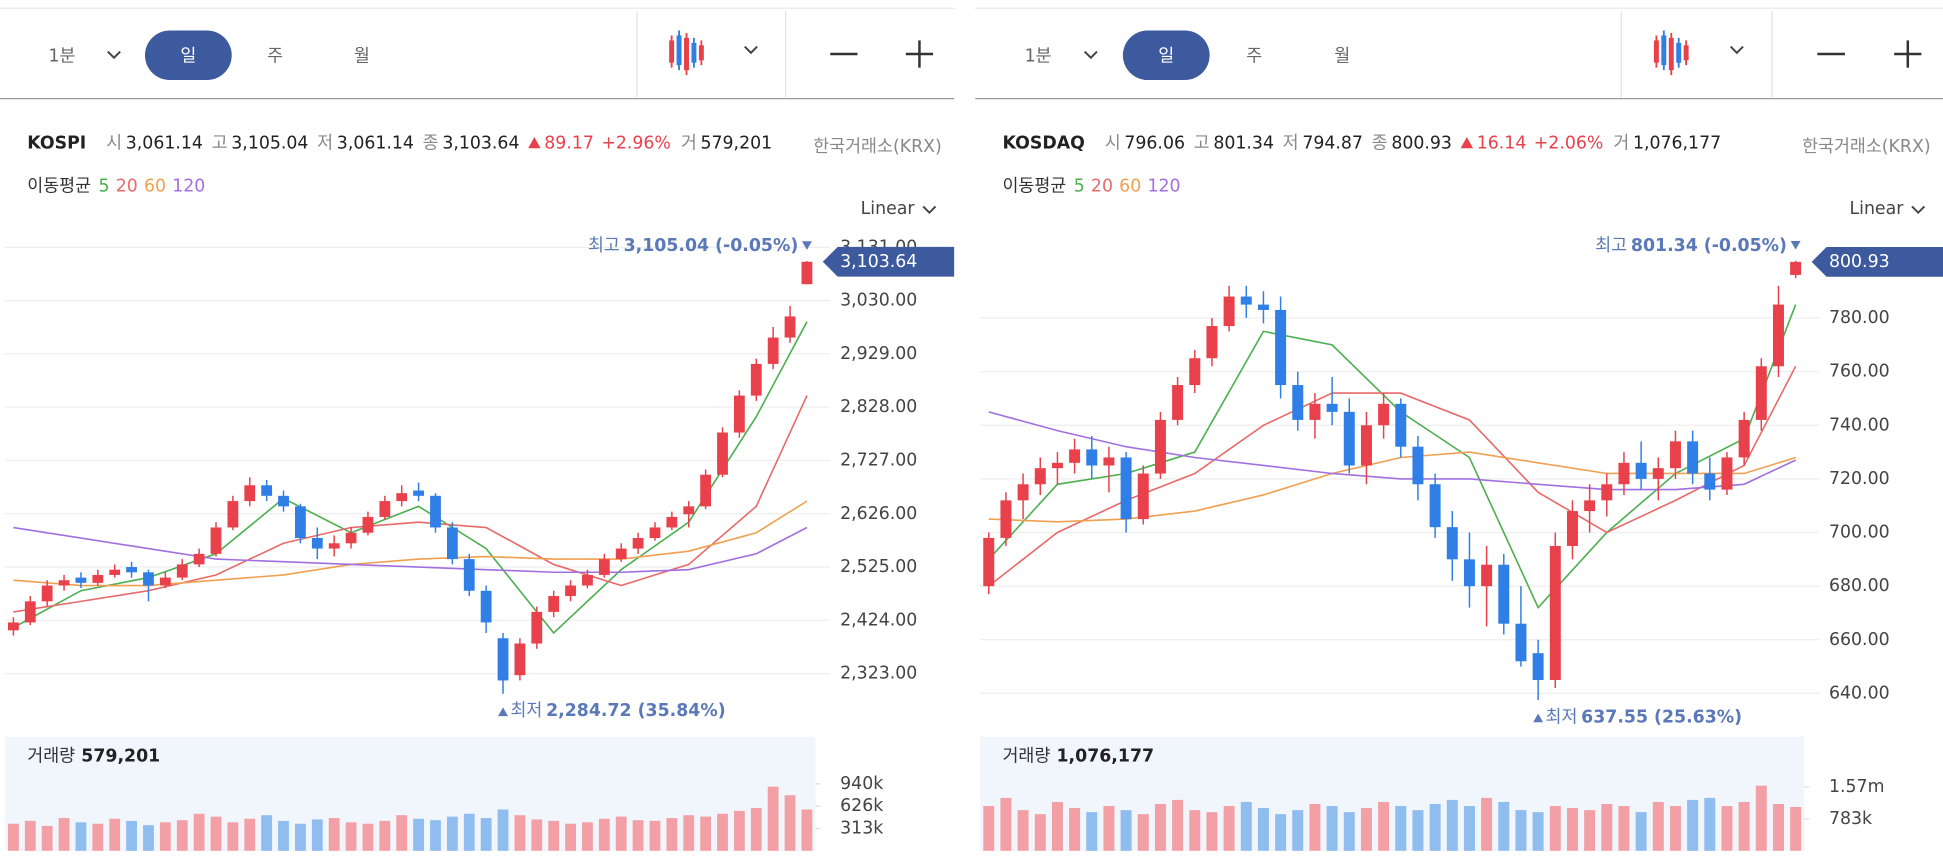 This screenshot has height=859, width=1943. What do you see at coordinates (1291, 143) in the screenshot?
I see `info-label: 저` at bounding box center [1291, 143].